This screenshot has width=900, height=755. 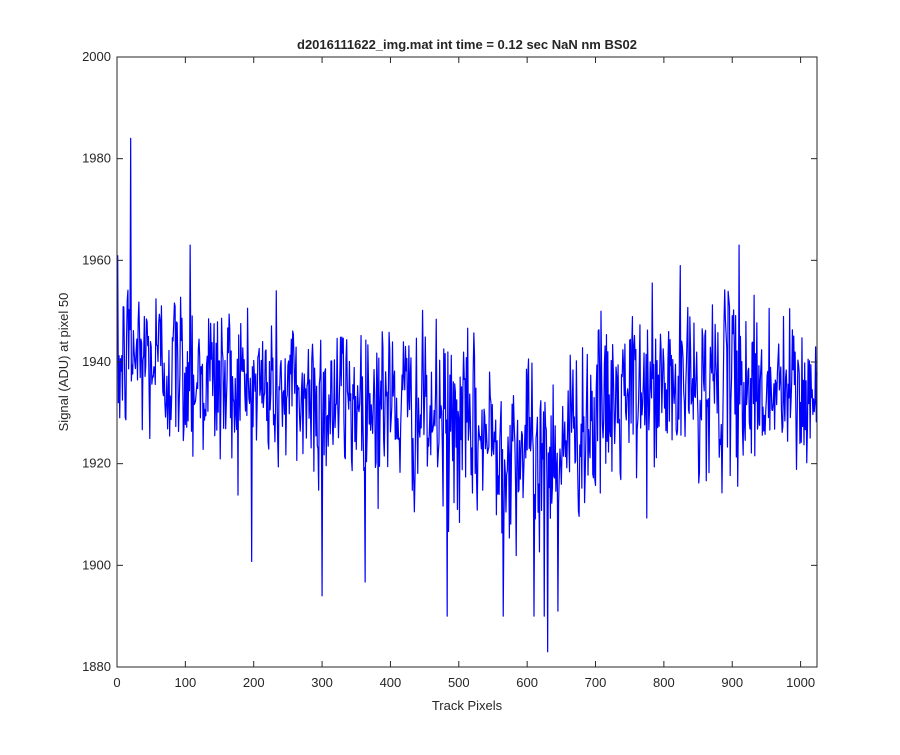 What do you see at coordinates (96, 259) in the screenshot?
I see `y-tick-label: 1960` at bounding box center [96, 259].